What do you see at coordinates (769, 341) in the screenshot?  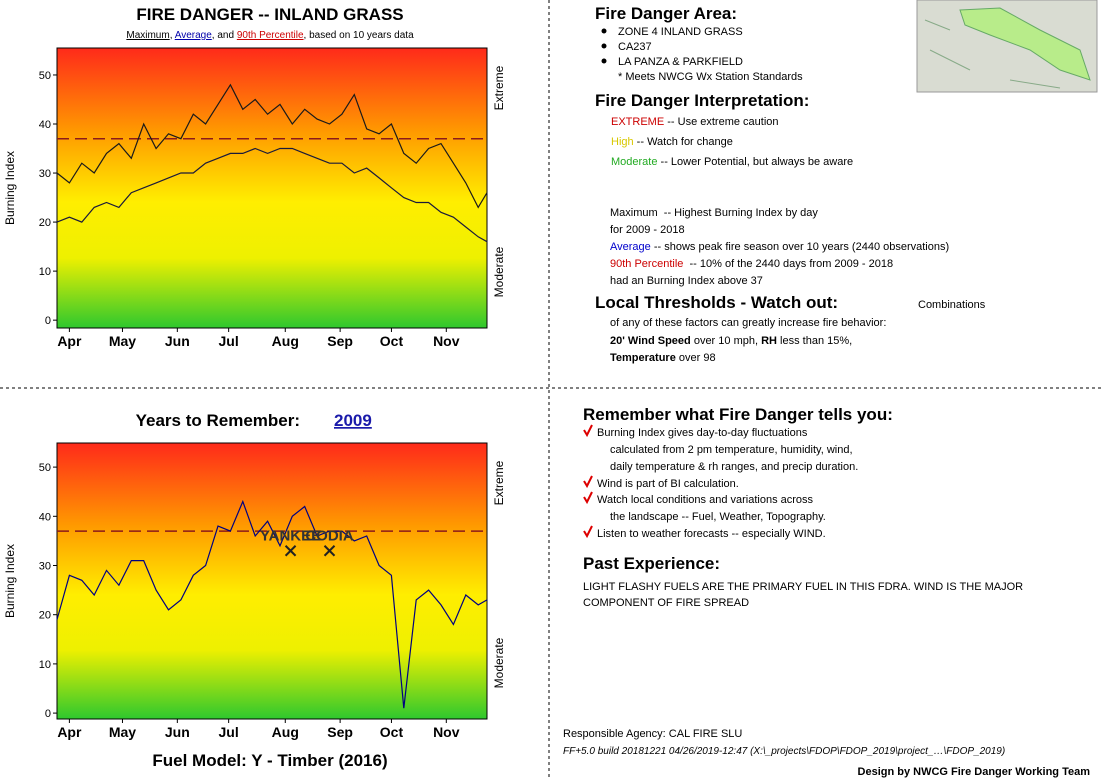 I see `term: RH` at bounding box center [769, 341].